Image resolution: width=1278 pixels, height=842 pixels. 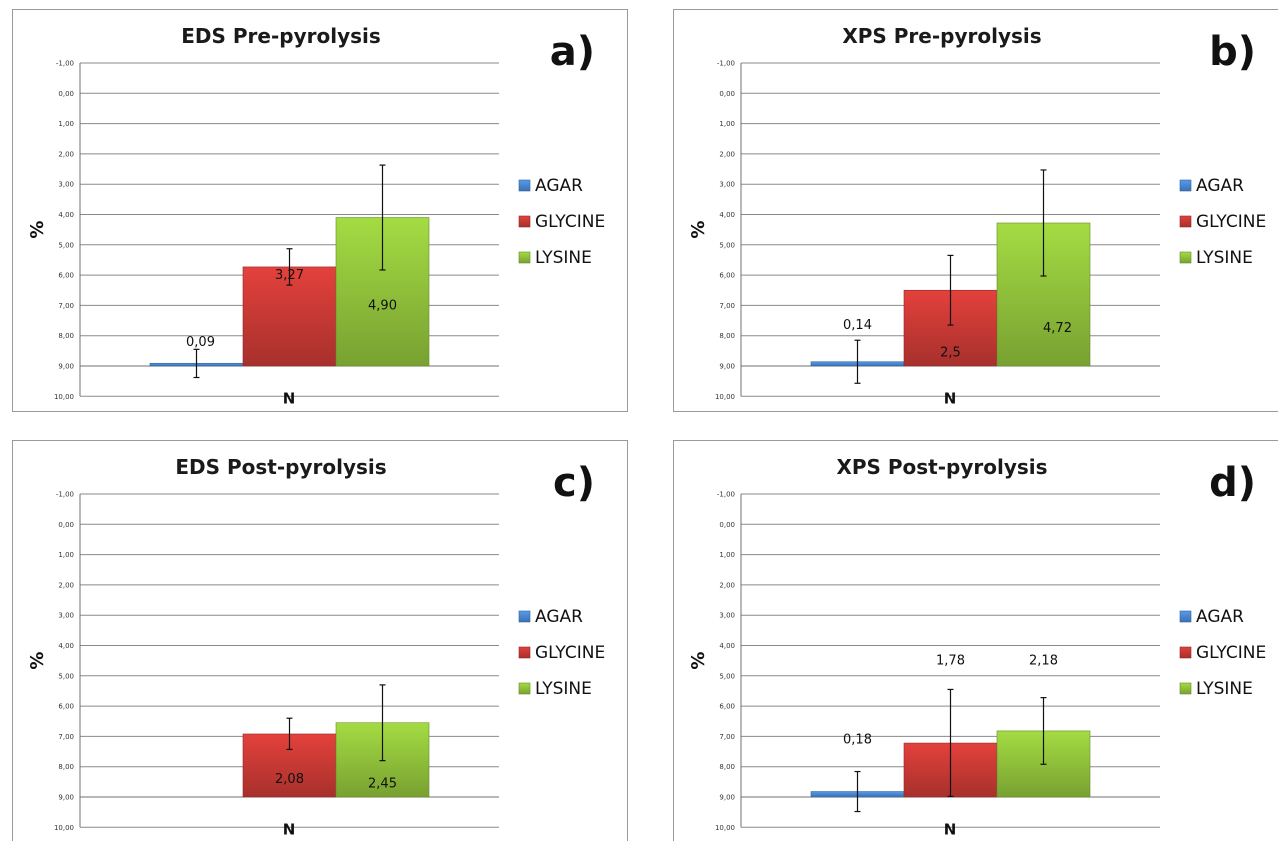 I want to click on legend-item-d-lysine: LYSINE, so click(x=1216, y=689).